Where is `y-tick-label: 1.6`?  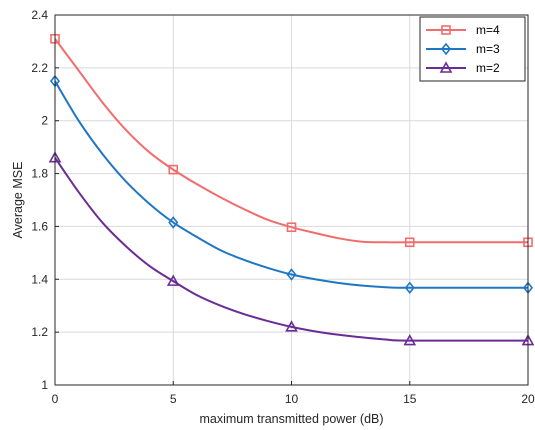
y-tick-label: 1.6 is located at coordinates (39, 226).